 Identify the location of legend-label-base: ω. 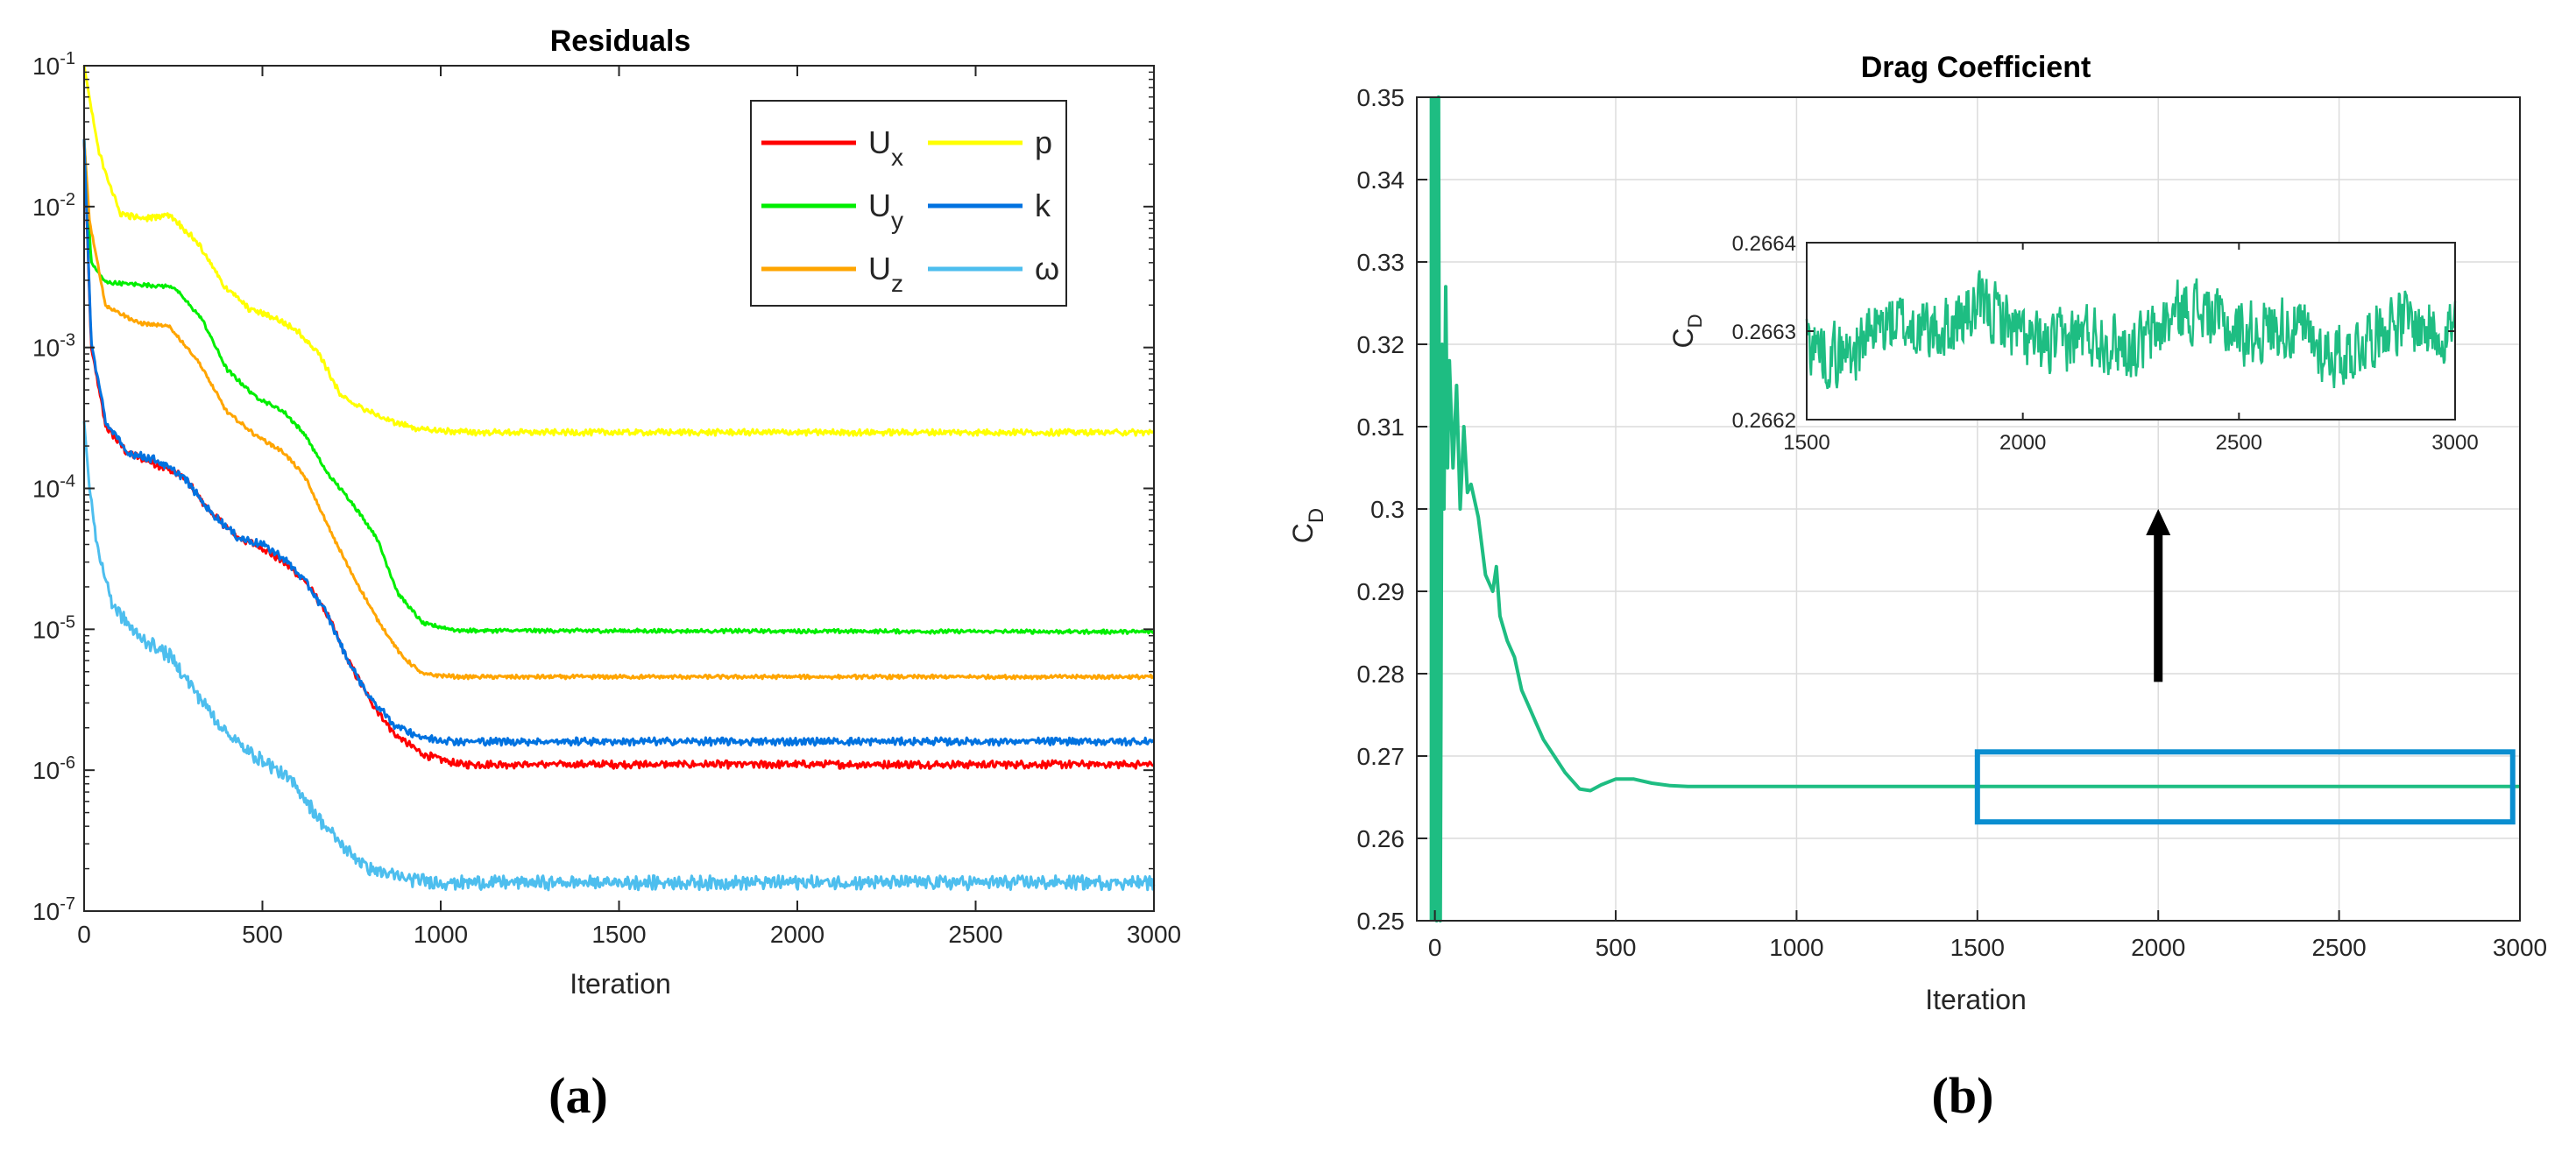
(1047, 268).